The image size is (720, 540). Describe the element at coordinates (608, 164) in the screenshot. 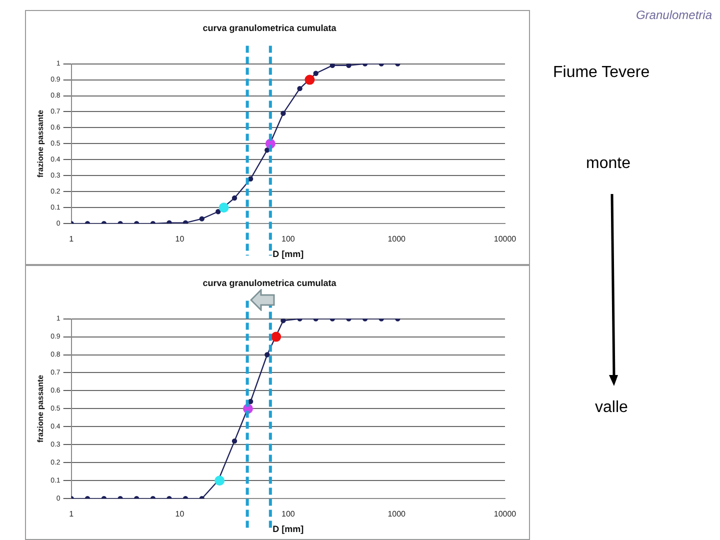

I see `text: monte` at that location.